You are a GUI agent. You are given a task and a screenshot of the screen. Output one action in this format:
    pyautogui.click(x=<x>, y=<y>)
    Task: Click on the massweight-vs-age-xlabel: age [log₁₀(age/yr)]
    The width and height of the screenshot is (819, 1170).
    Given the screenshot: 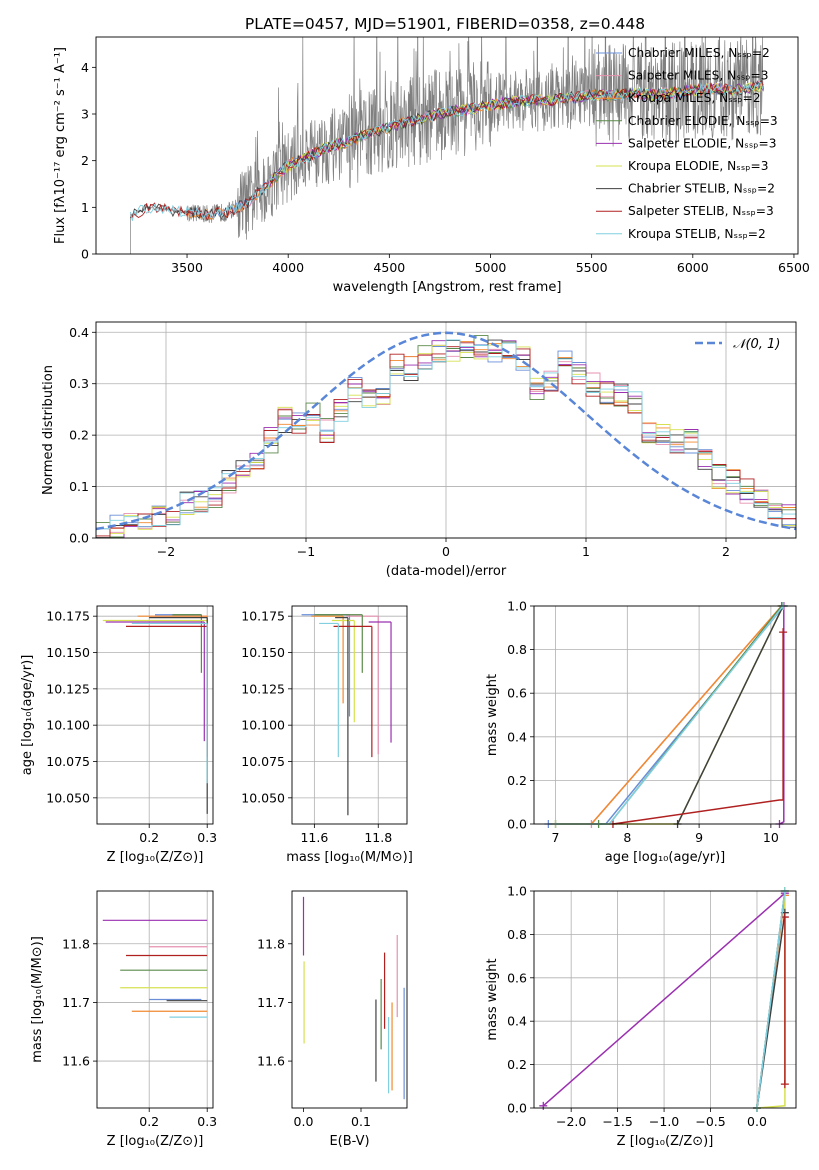 What is the action you would take?
    pyautogui.click(x=665, y=857)
    